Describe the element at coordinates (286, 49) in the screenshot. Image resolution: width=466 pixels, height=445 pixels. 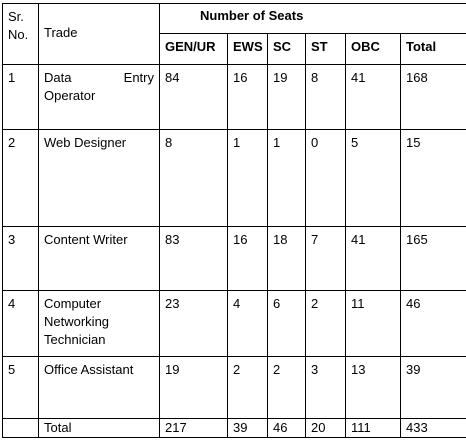
I see `col-header-sc: SC` at that location.